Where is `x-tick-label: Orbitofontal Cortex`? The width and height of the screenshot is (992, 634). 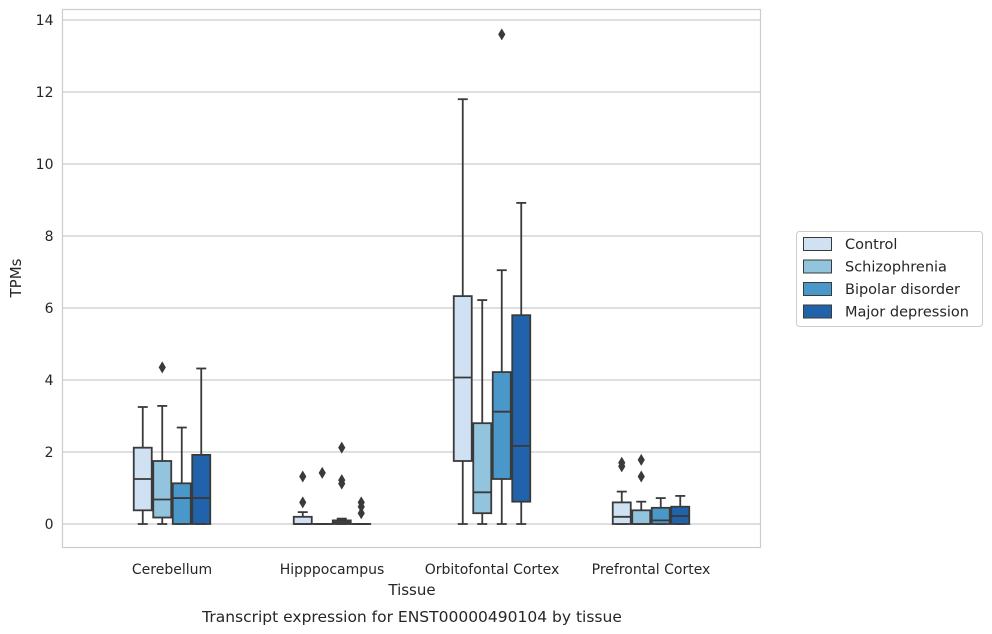
x-tick-label: Orbitofontal Cortex is located at coordinates (492, 570).